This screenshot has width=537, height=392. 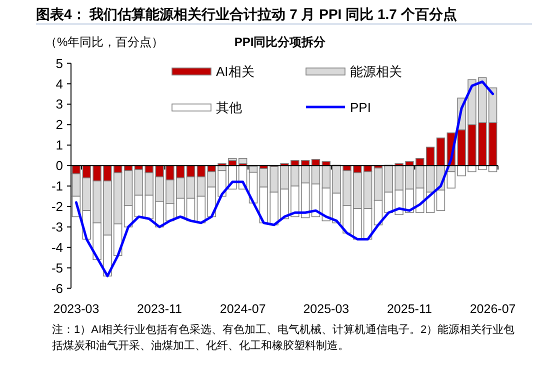 I want to click on y-tick-label: 4, so click(x=59, y=84).